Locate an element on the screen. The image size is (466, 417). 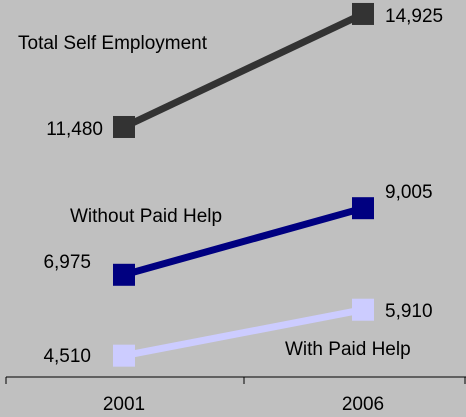
value-label: 9,005 is located at coordinates (409, 192).